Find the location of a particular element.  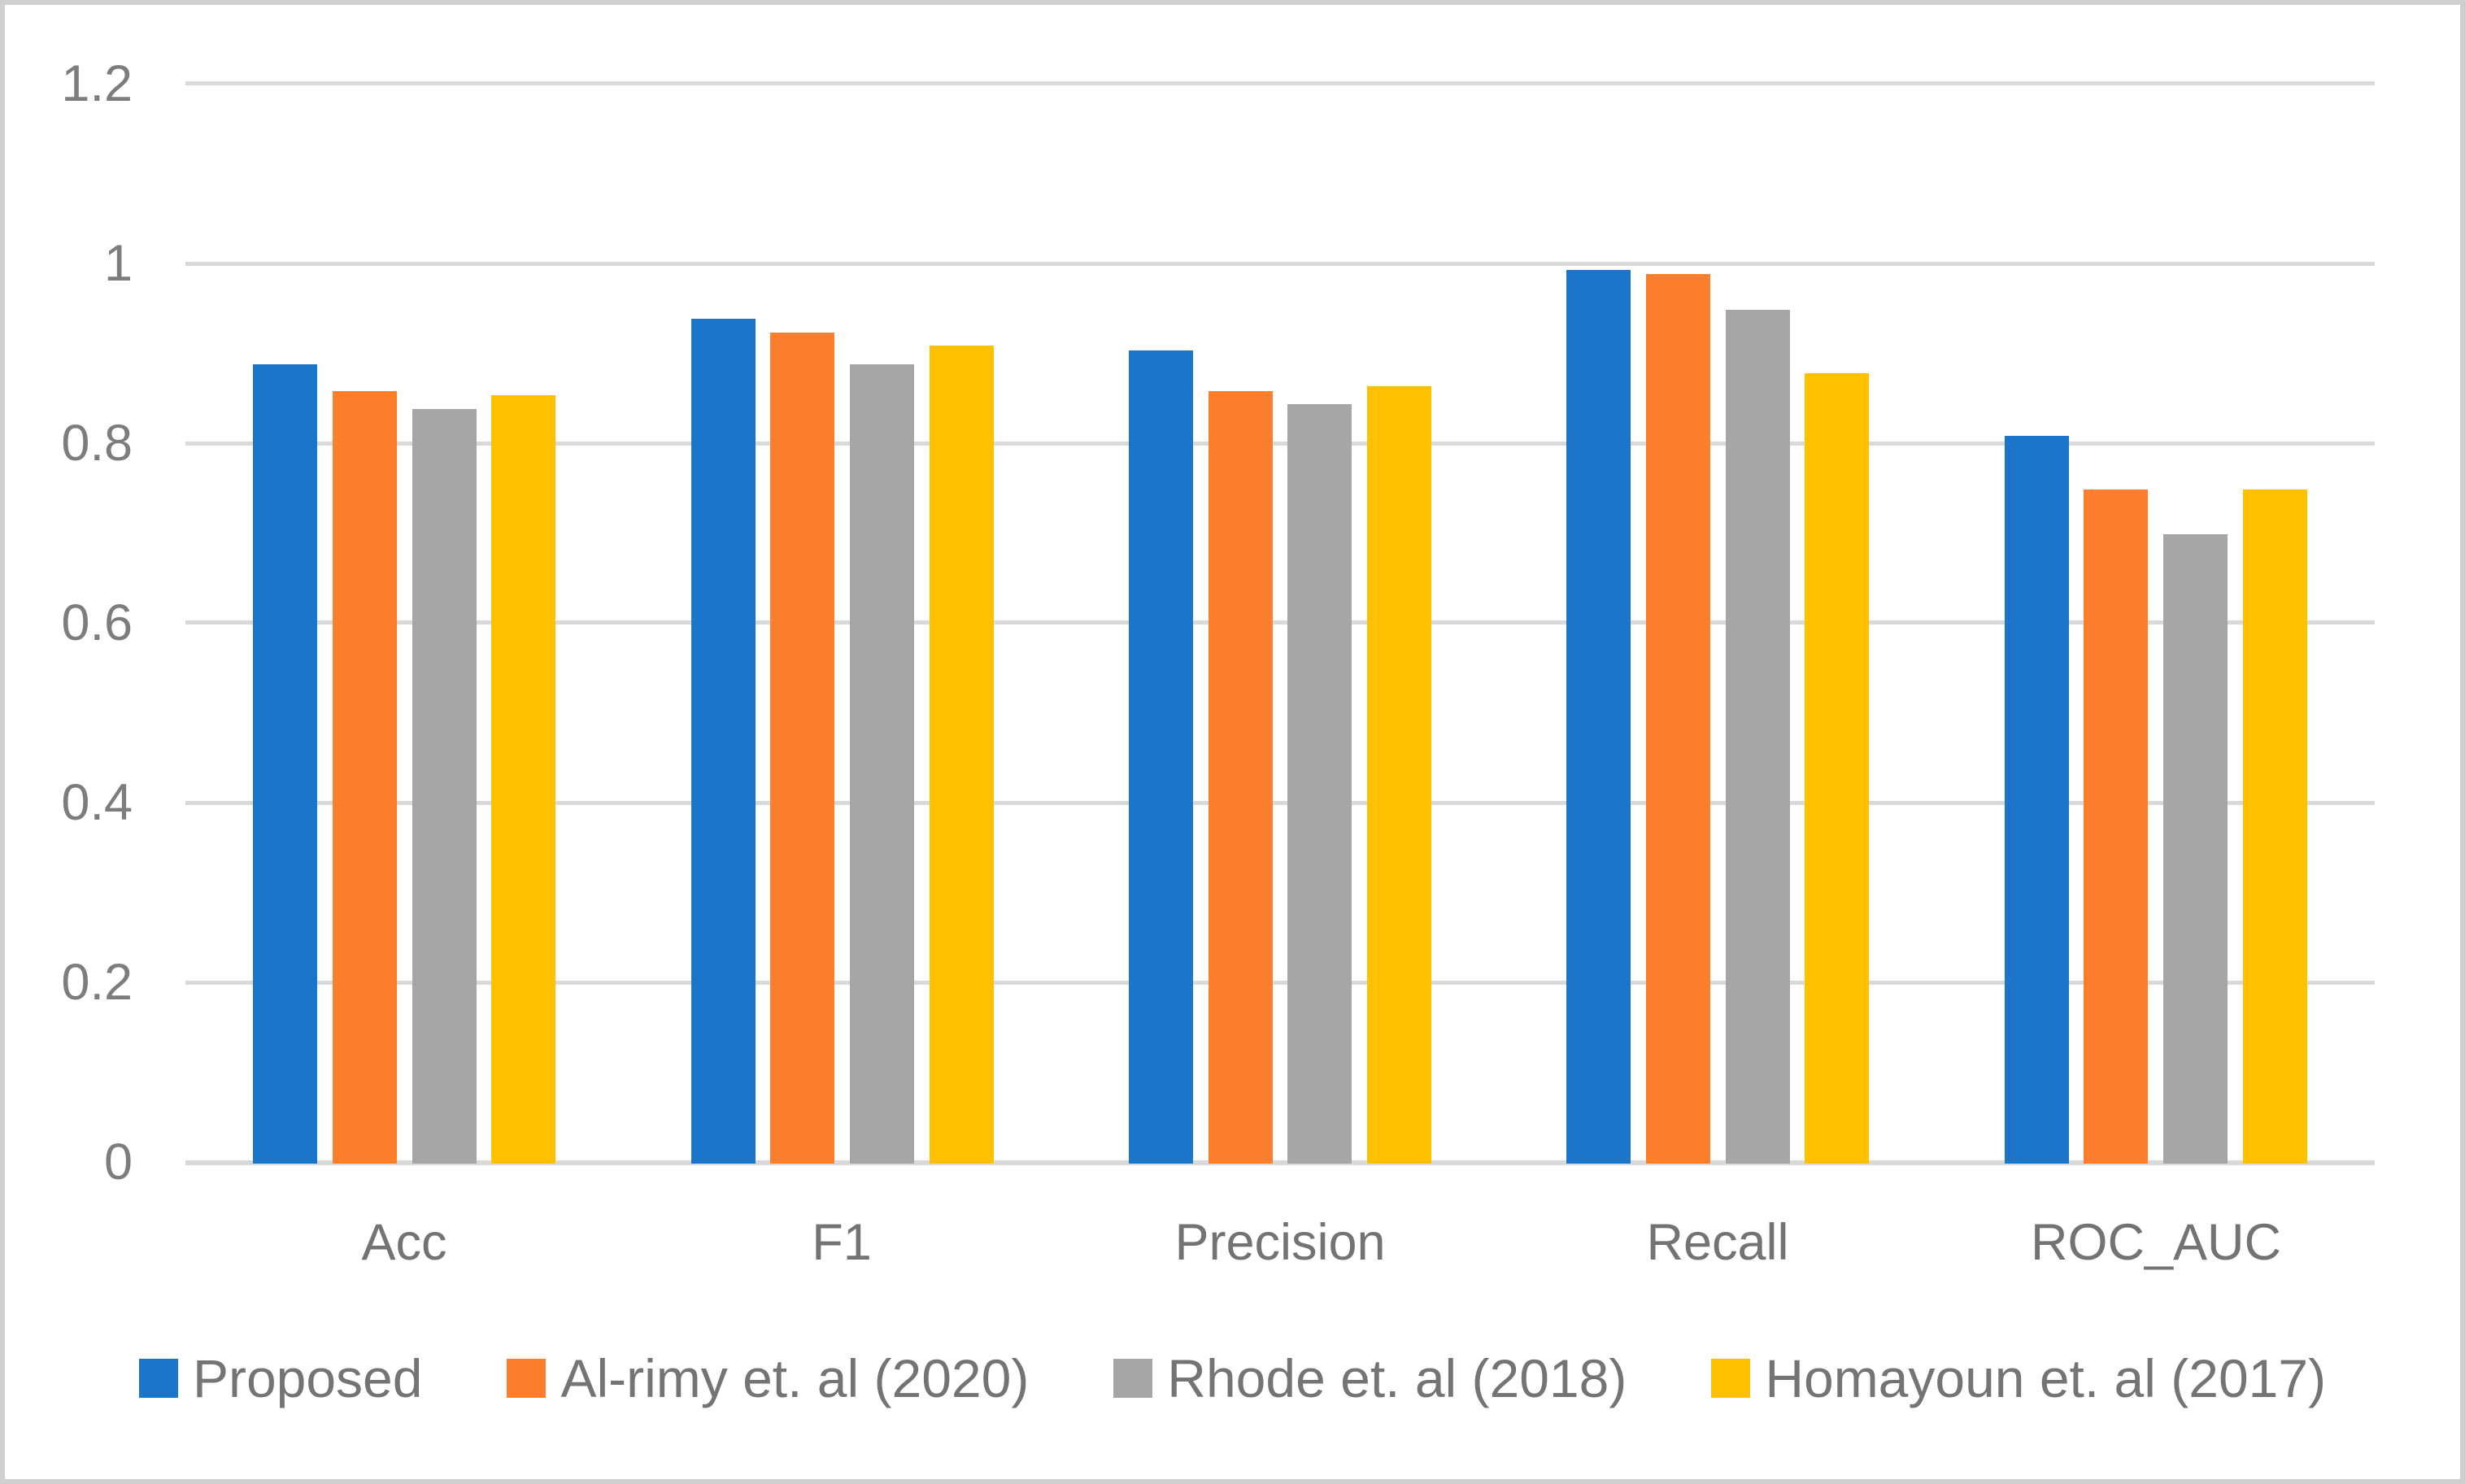

y-tick-label: 0.4 is located at coordinates (97, 802).